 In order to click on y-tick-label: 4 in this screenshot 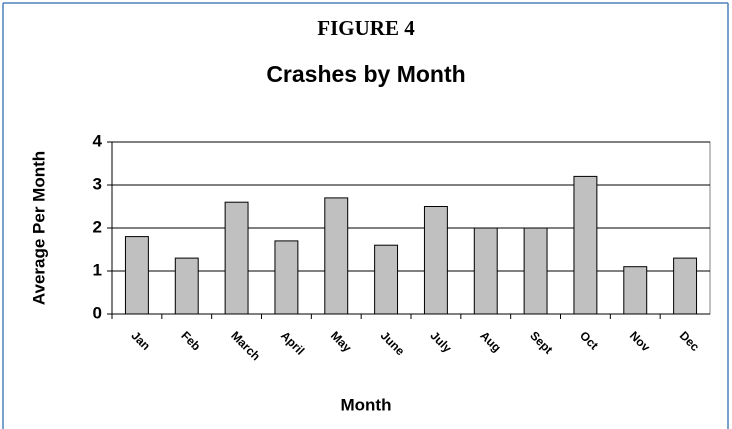, I will do `click(98, 140)`.